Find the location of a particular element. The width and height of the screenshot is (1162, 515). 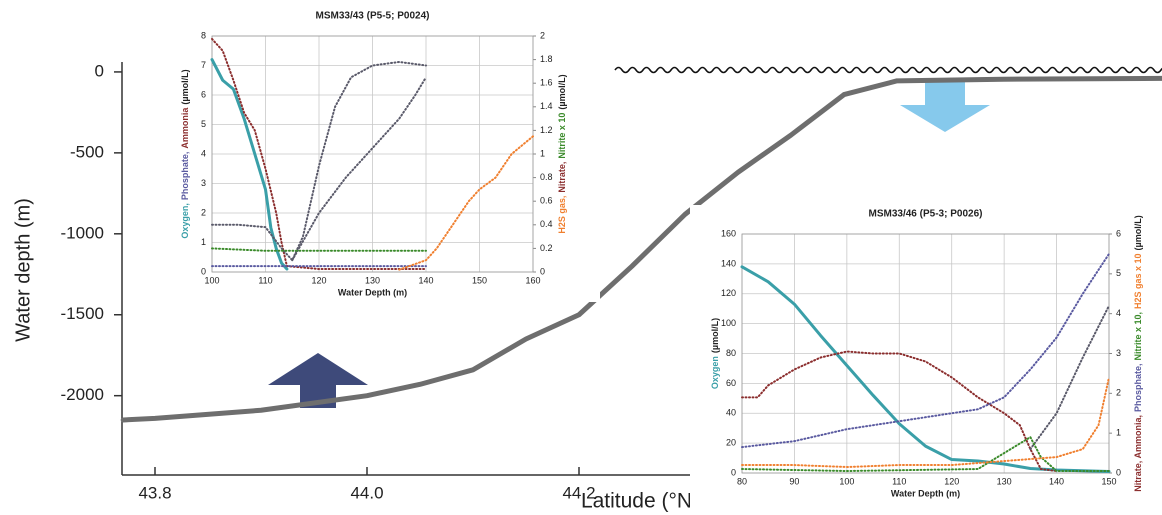

inset-title: MSM33/43 (P5-5; P0024) is located at coordinates (373, 16).